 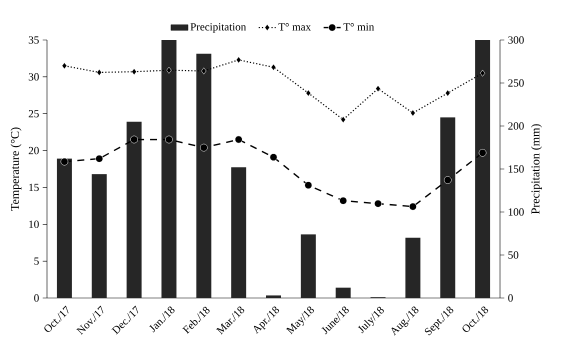 I want to click on y2-tick-label: 0, so click(x=510, y=298).